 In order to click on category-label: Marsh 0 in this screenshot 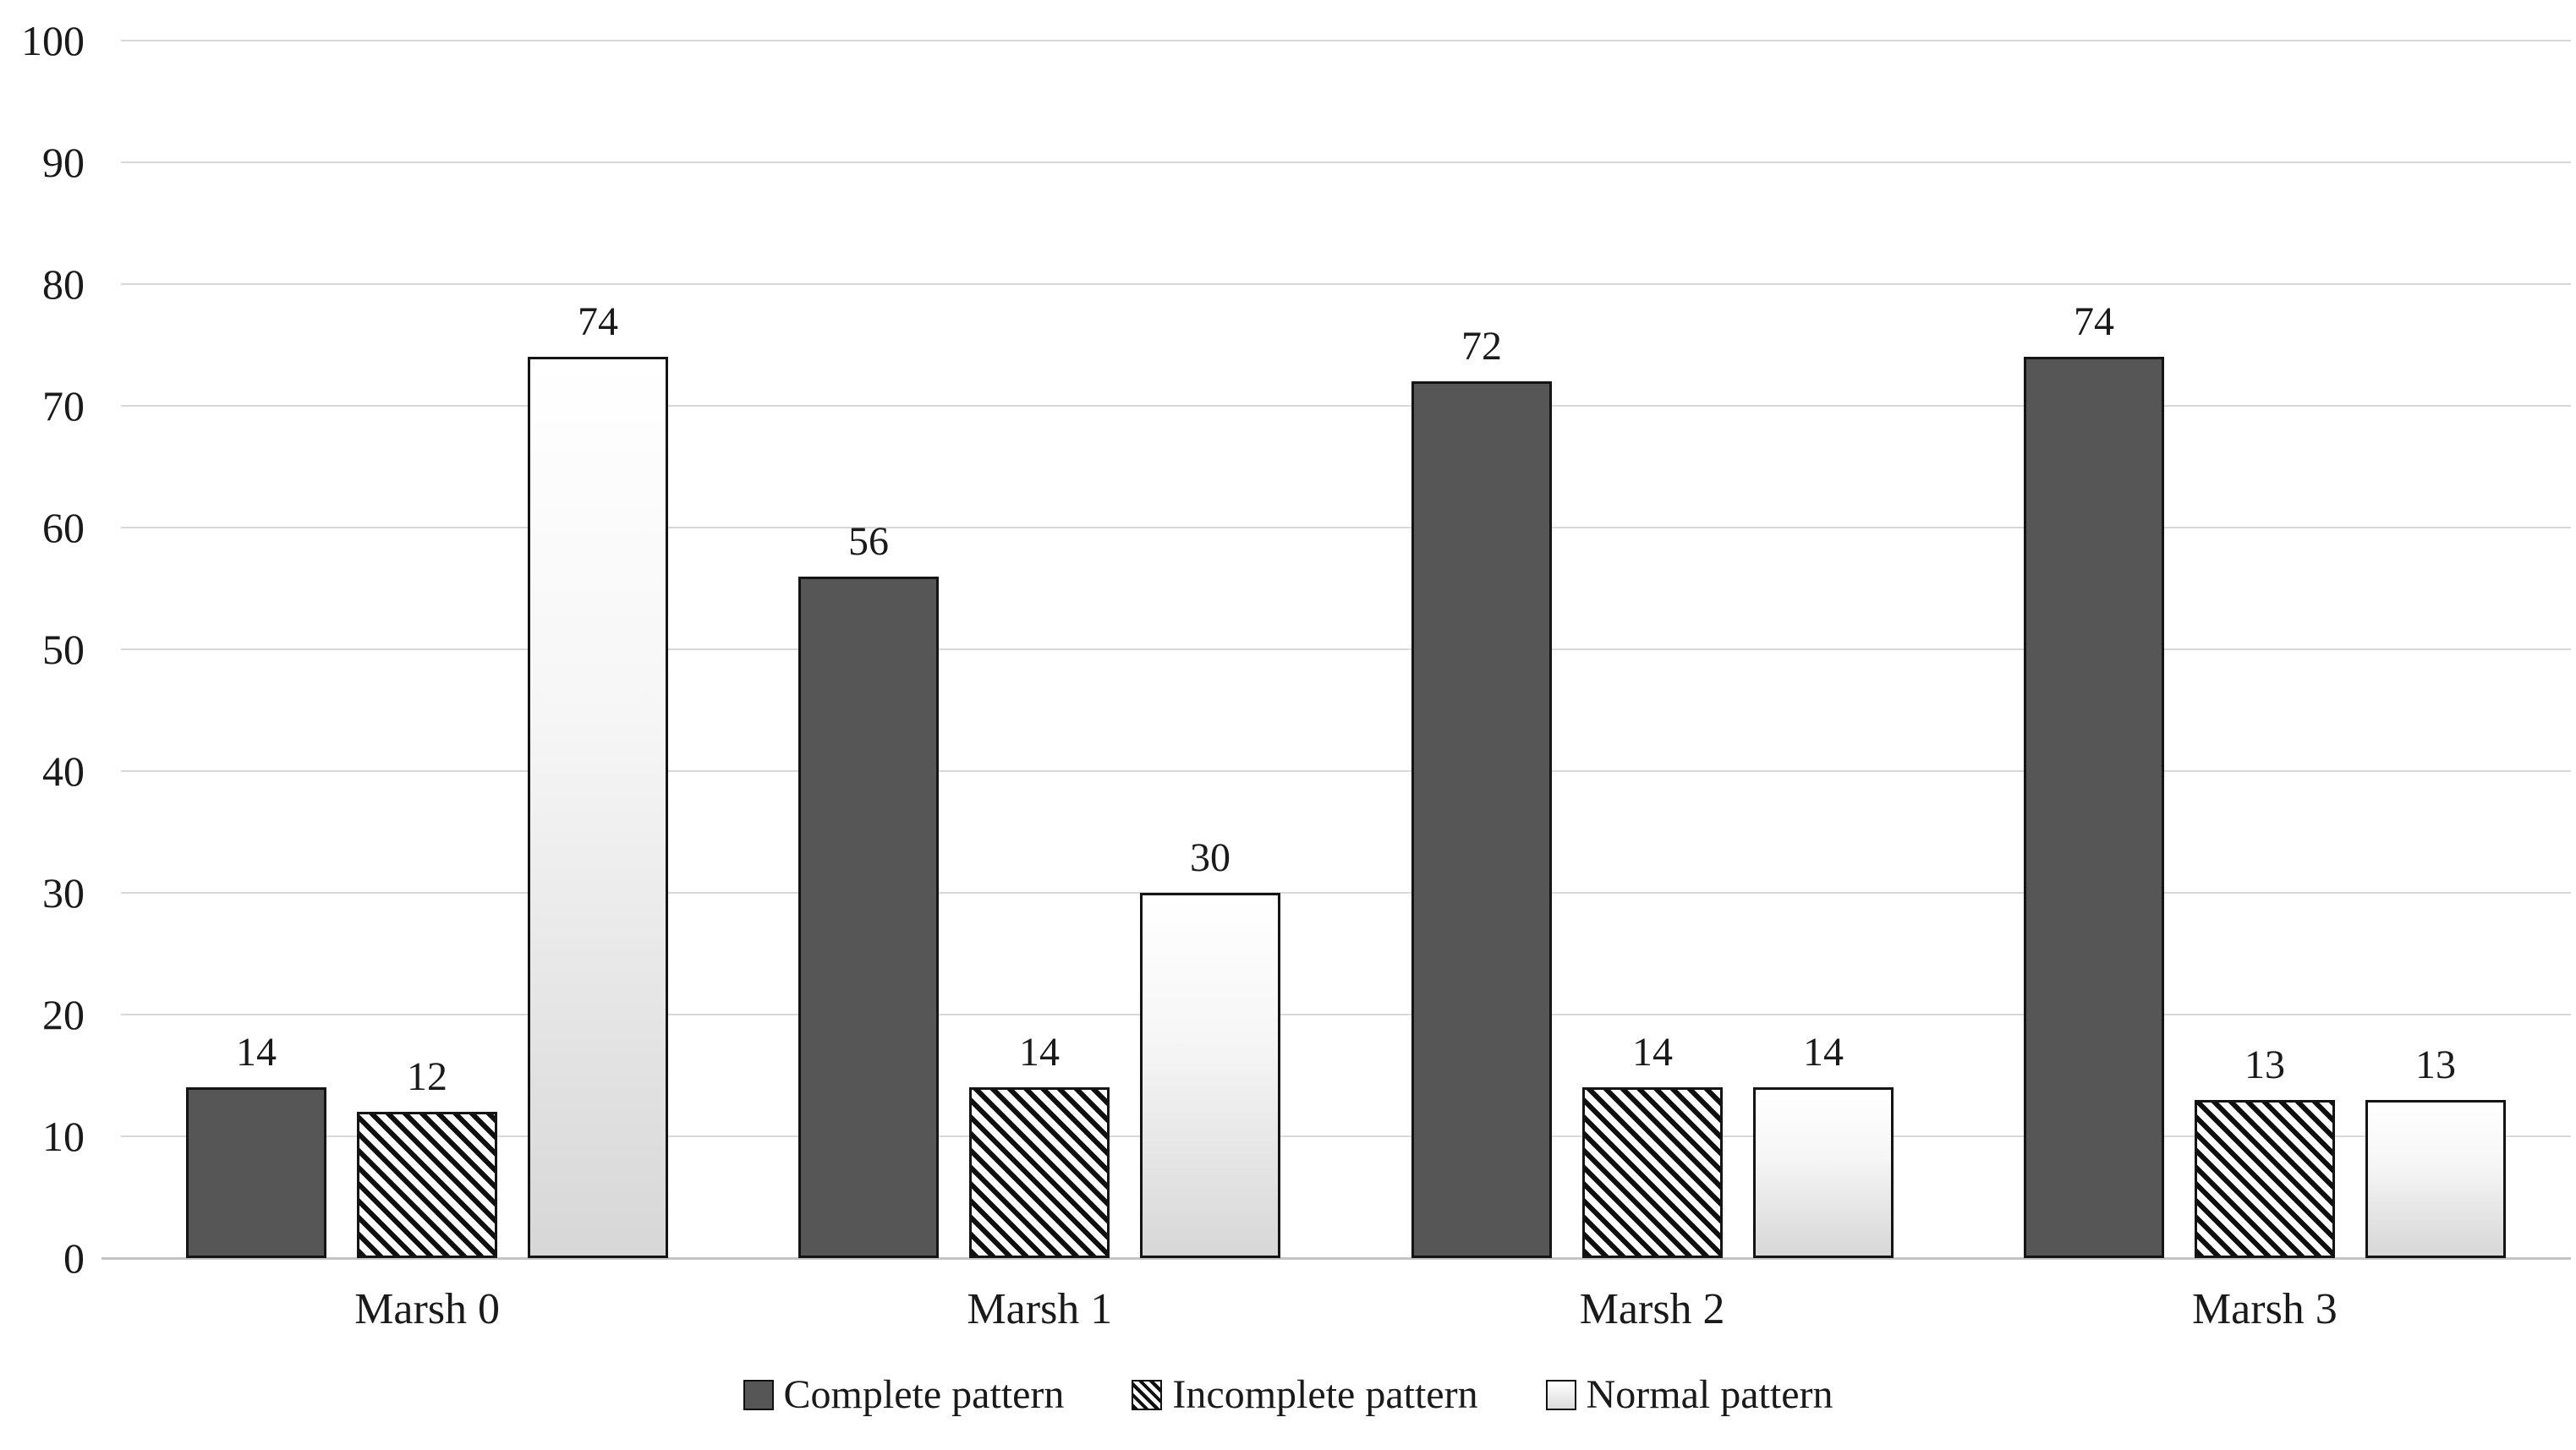, I will do `click(427, 1309)`.